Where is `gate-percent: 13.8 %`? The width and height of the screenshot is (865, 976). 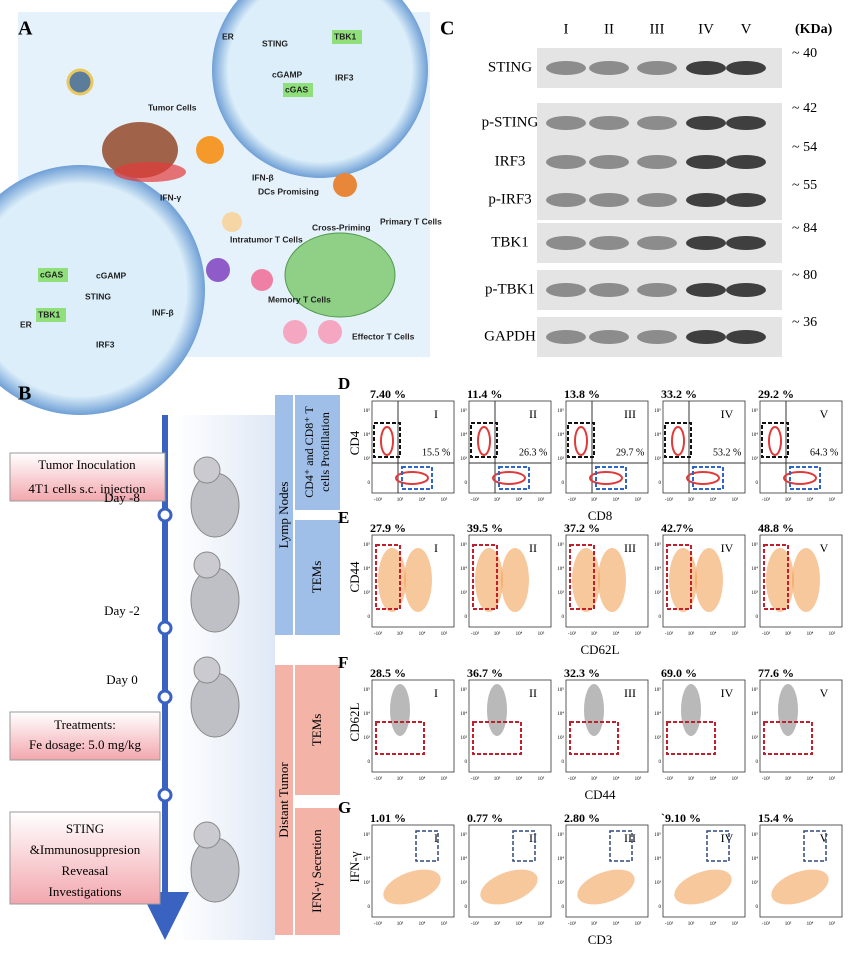 gate-percent: 13.8 % is located at coordinates (582, 394).